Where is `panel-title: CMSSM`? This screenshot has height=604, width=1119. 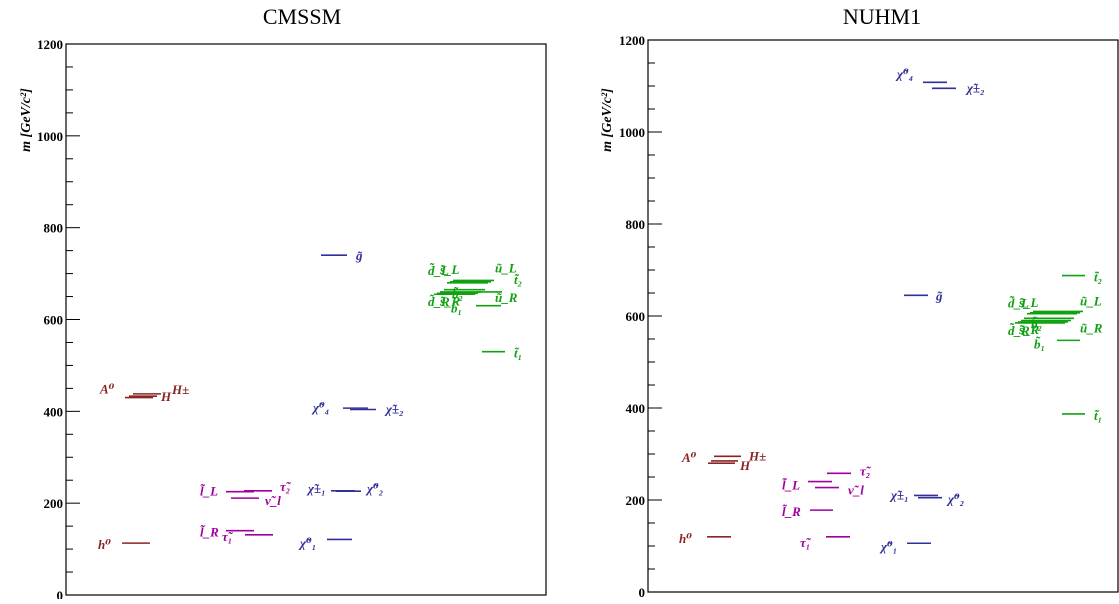
panel-title: CMSSM is located at coordinates (302, 16).